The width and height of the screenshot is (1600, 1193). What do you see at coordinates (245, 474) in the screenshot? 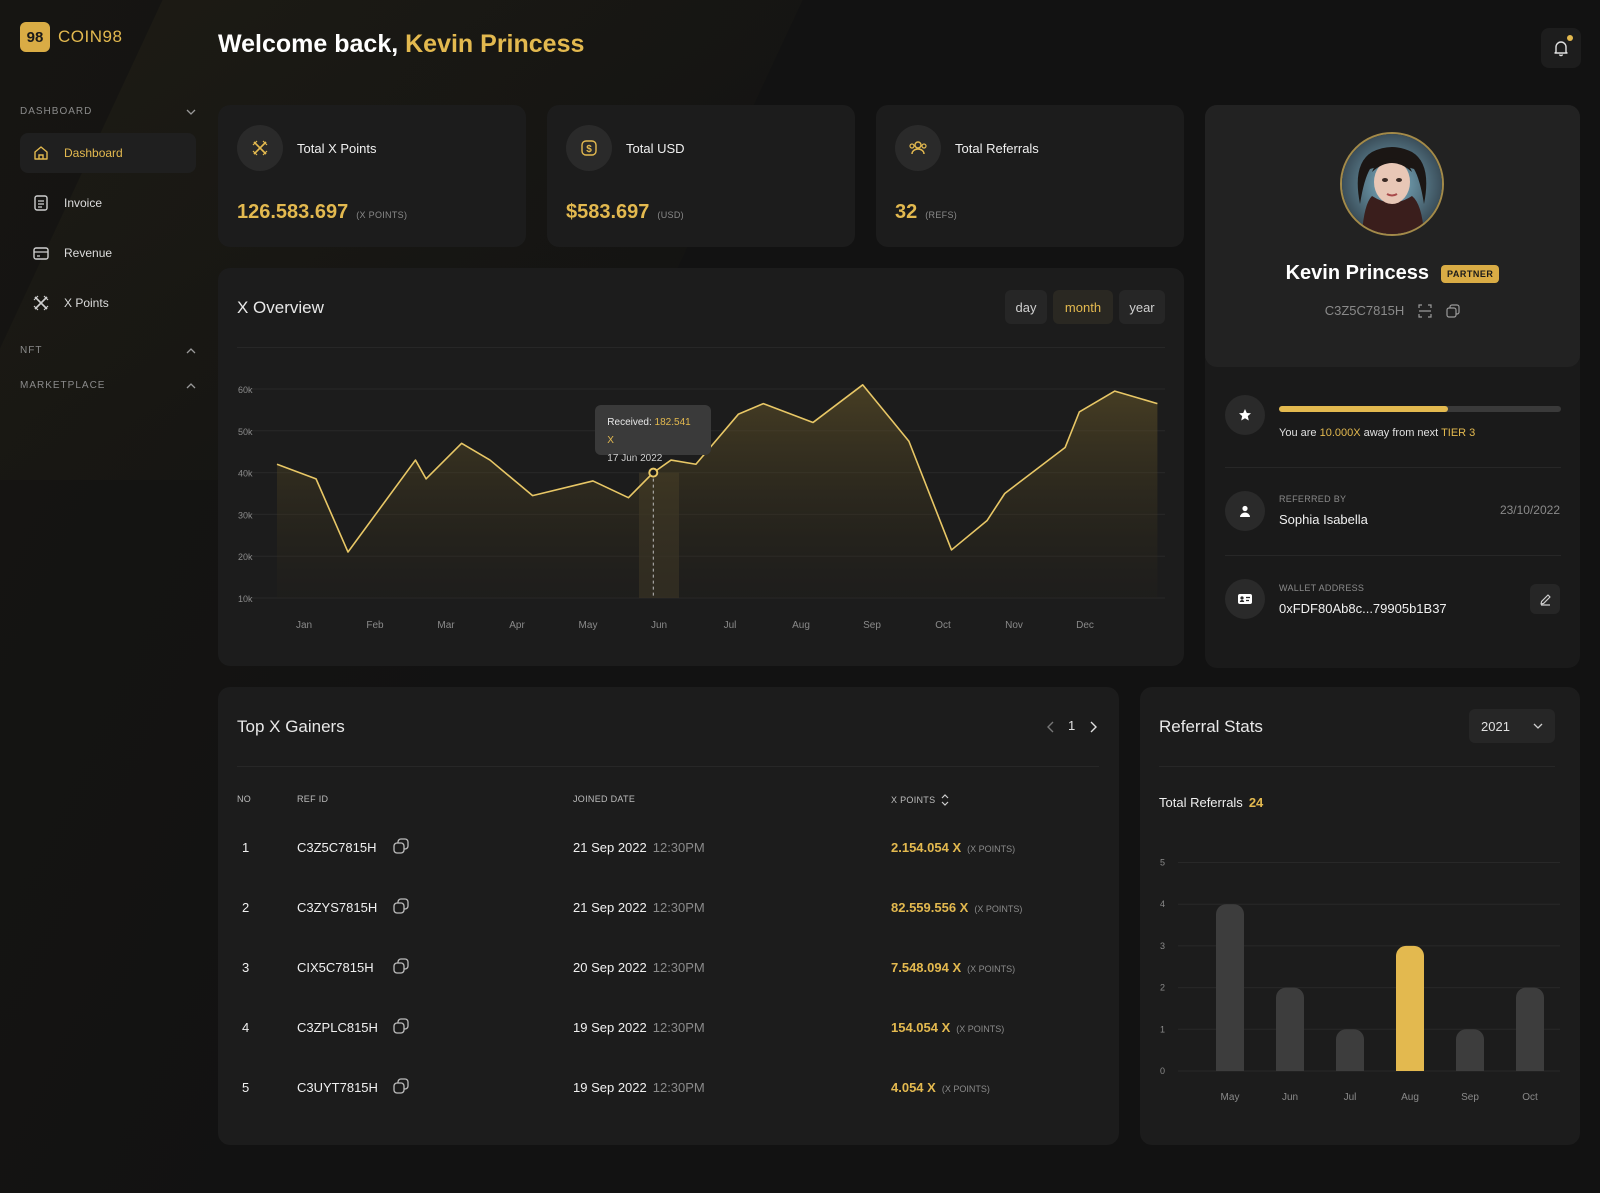
I see `y-tick-label: 40k` at bounding box center [245, 474].